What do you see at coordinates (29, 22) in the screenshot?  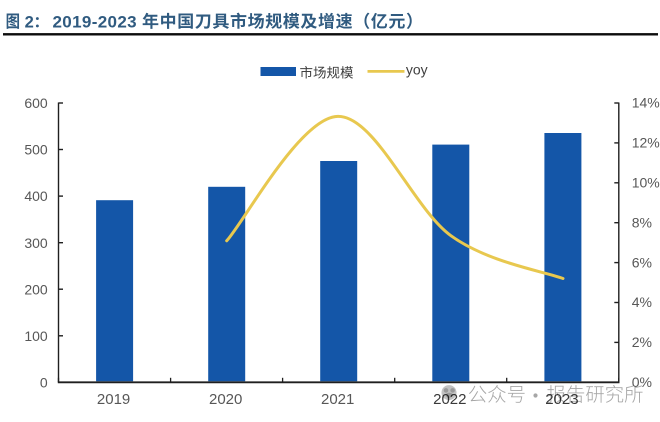 I see `svg-text: 2` at bounding box center [29, 22].